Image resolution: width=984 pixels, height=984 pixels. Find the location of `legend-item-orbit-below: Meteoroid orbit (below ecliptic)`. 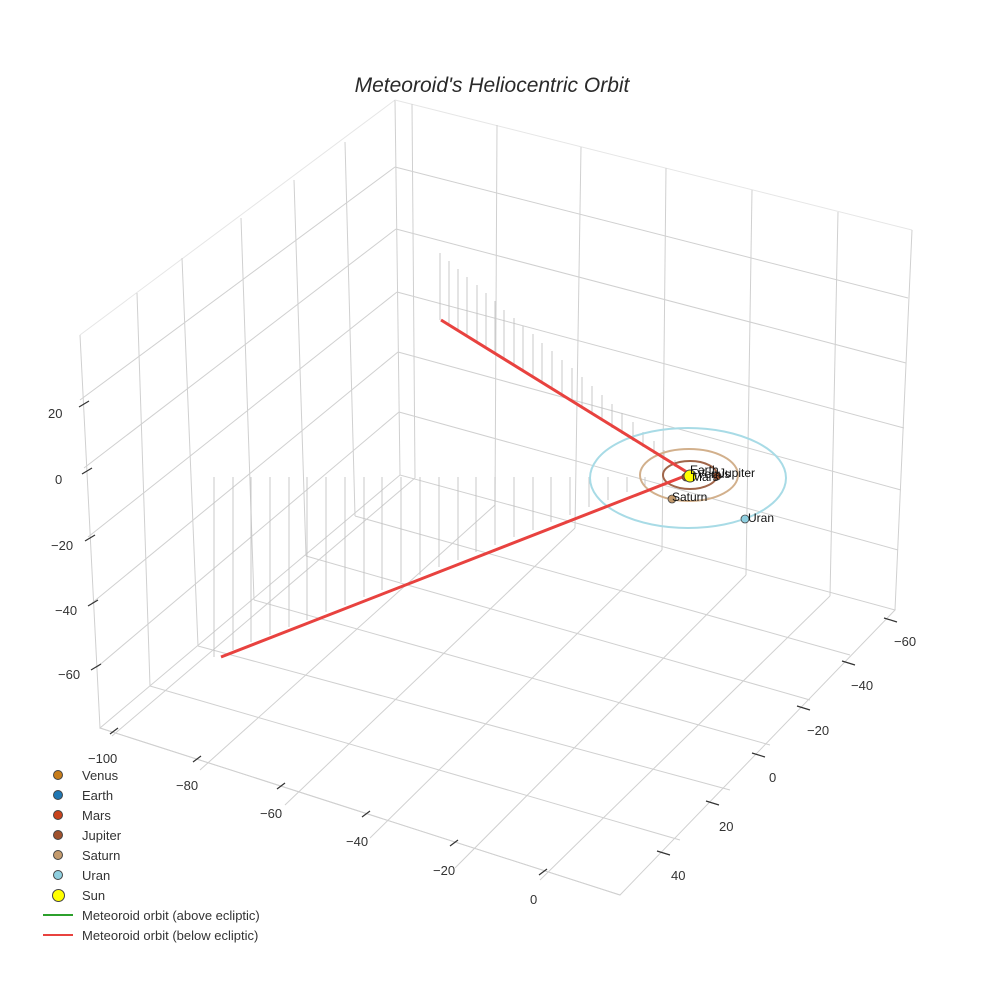

legend-item-orbit-below: Meteoroid orbit (below ecliptic) is located at coordinates (149, 935).